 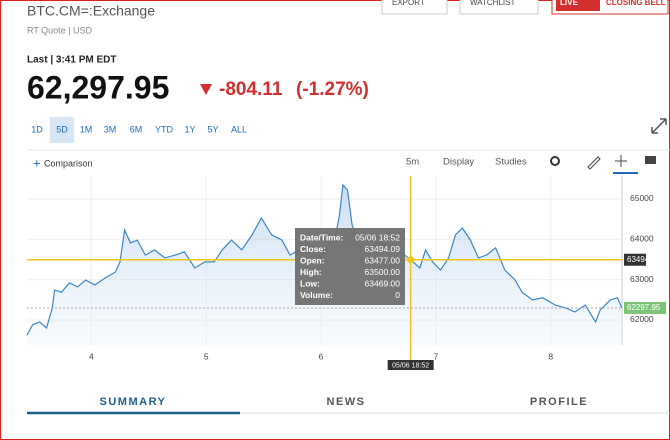 What do you see at coordinates (383, 249) in the screenshot?
I see `tooltip-value: 63494.09` at bounding box center [383, 249].